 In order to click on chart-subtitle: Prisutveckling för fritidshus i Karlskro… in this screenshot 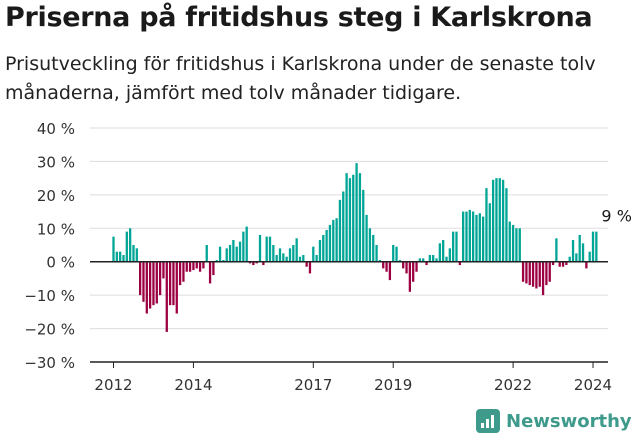, I will do `click(300, 78)`.